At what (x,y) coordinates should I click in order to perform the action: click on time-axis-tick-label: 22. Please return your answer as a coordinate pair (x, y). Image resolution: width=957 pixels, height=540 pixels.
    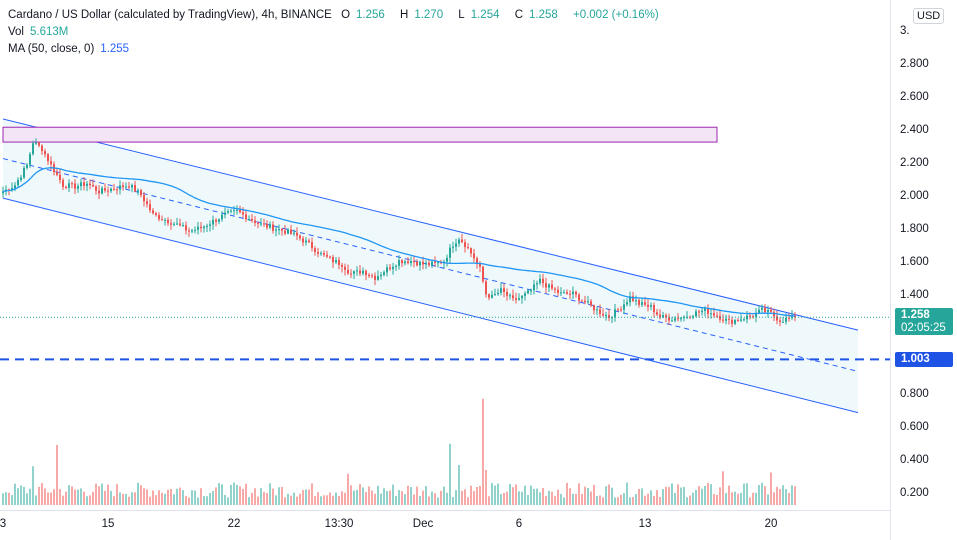
    Looking at the image, I should click on (234, 524).